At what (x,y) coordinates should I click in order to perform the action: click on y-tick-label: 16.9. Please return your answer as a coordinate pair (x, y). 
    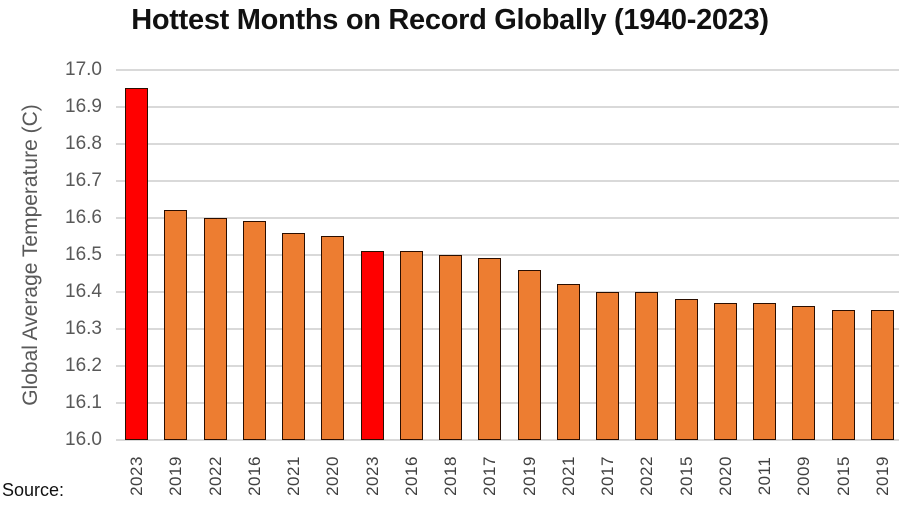
    Looking at the image, I should click on (83, 106).